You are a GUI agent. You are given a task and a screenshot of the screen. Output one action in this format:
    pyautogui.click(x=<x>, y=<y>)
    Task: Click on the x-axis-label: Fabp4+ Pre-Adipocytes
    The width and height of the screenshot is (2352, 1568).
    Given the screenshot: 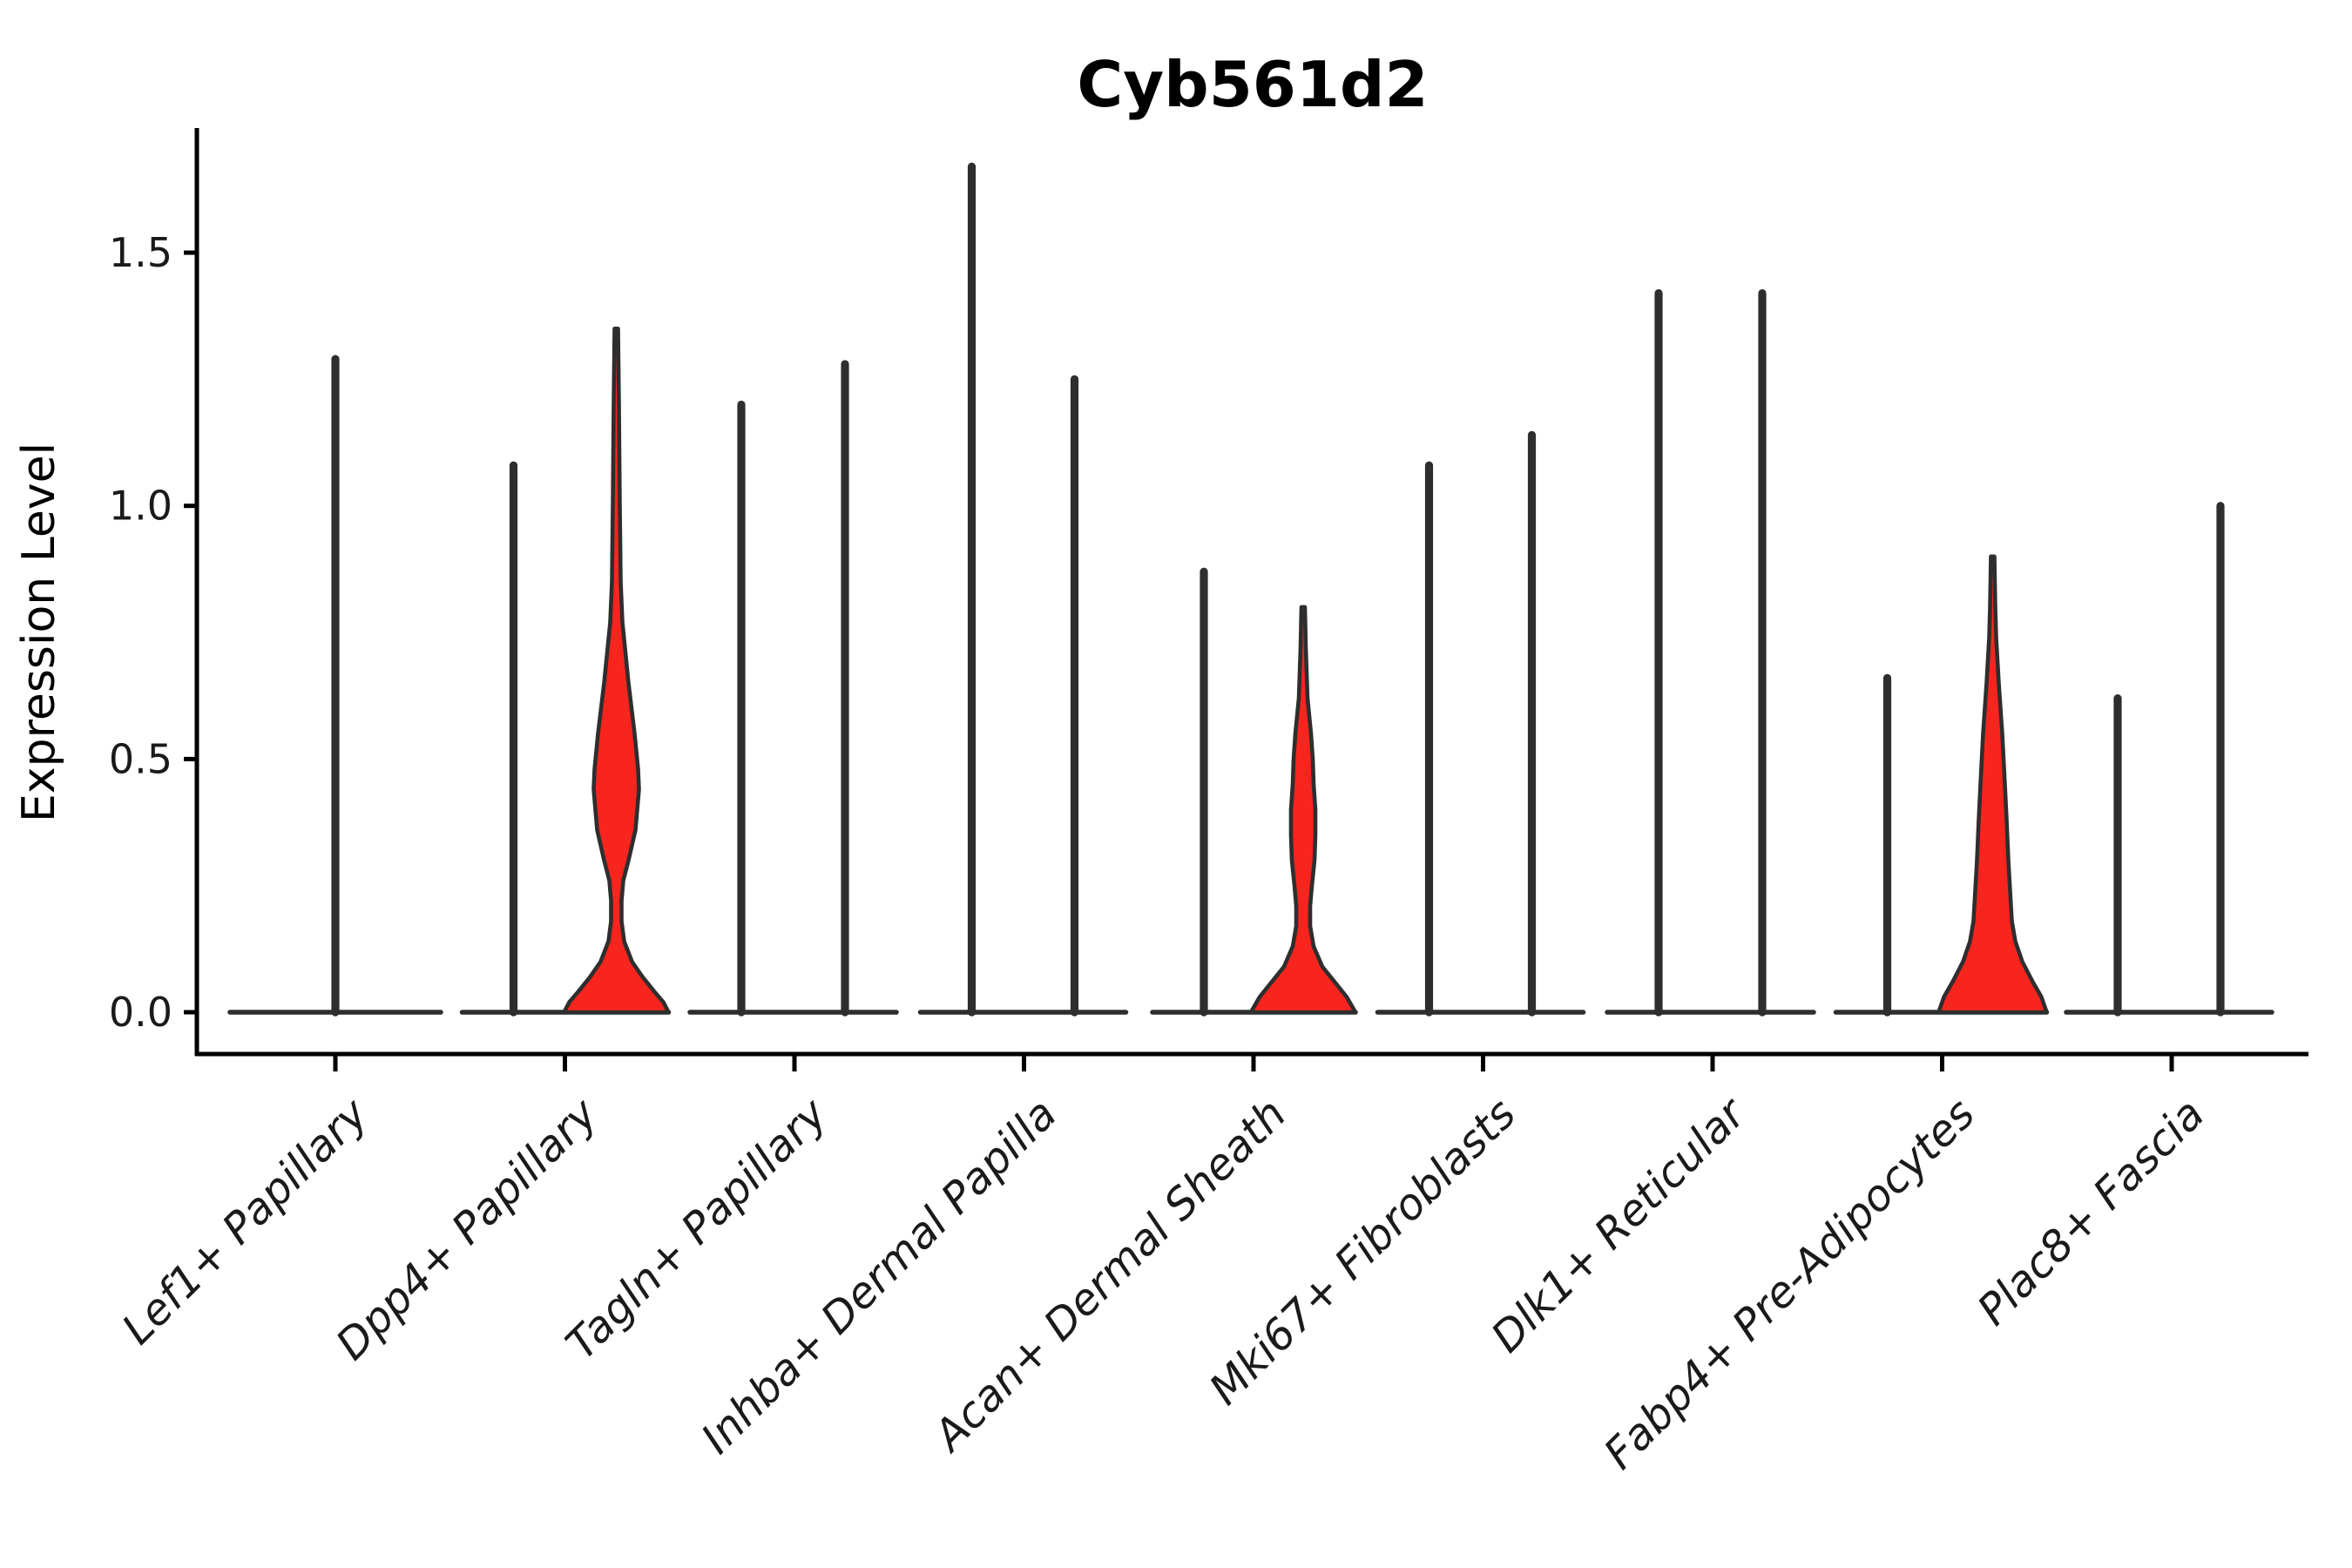 What is the action you would take?
    pyautogui.click(x=1789, y=1284)
    